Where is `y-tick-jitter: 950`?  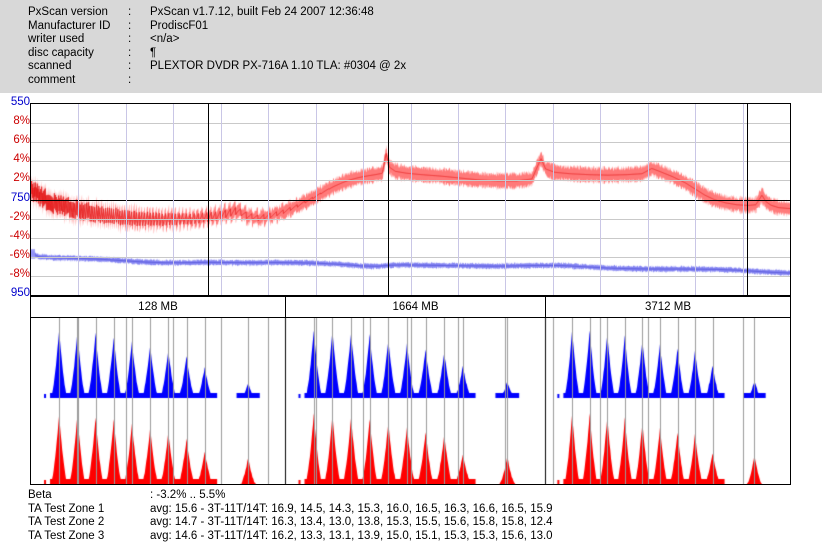
y-tick-jitter: 950 is located at coordinates (20, 293).